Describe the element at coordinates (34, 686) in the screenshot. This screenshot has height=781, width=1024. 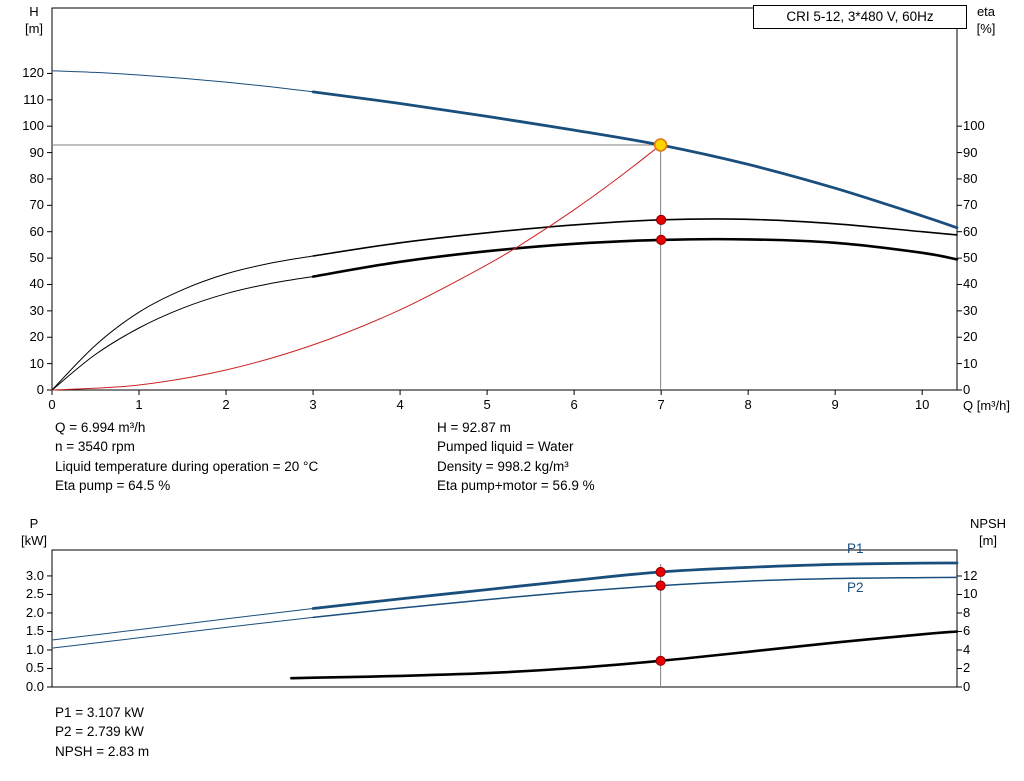
I see `y-left-tick-label: 0.0` at that location.